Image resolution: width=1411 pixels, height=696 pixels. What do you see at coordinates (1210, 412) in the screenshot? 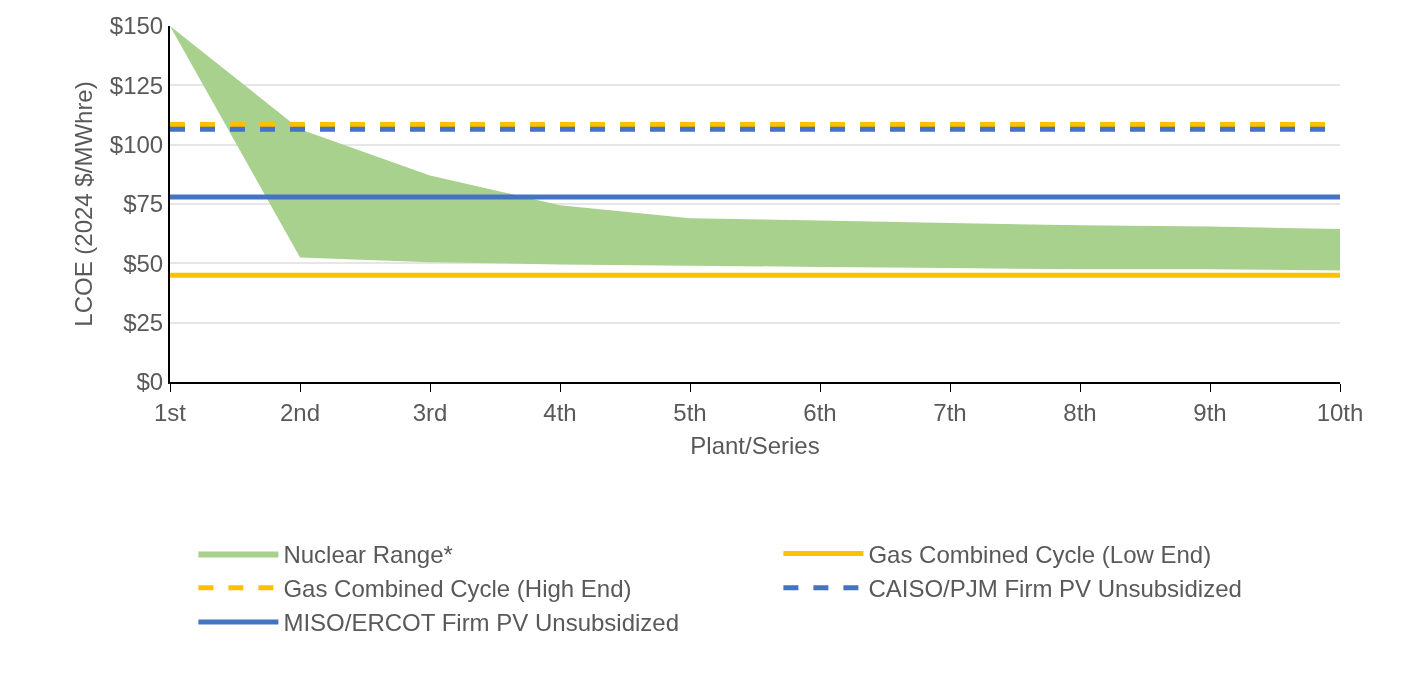
I see `x-tick-label: 9th` at bounding box center [1210, 412].